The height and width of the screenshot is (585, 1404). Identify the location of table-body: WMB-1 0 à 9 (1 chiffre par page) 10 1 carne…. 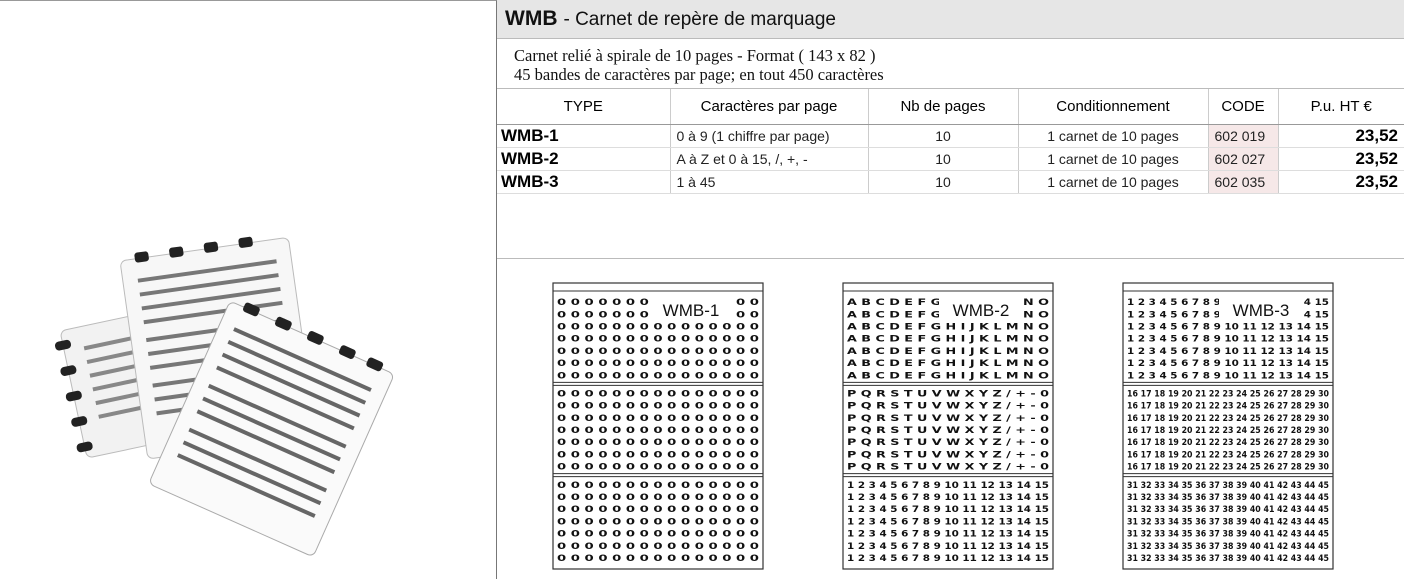
(950, 159).